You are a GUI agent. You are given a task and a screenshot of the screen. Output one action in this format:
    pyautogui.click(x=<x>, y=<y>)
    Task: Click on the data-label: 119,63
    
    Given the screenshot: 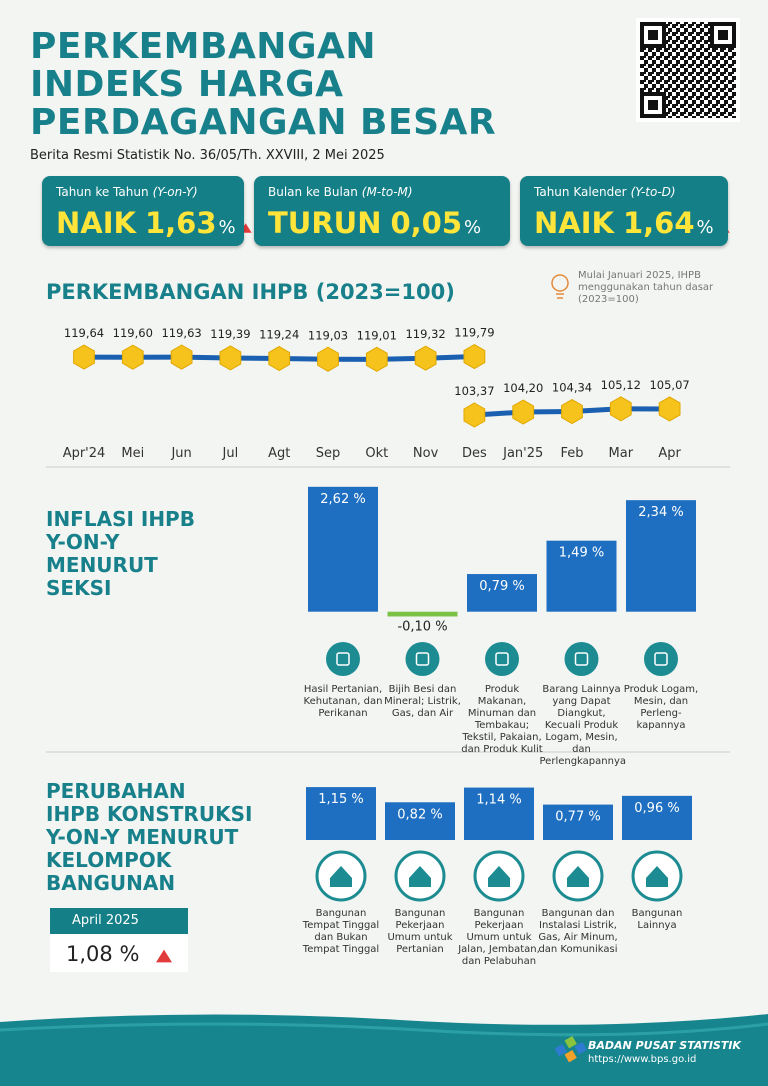 What is the action you would take?
    pyautogui.click(x=181, y=333)
    